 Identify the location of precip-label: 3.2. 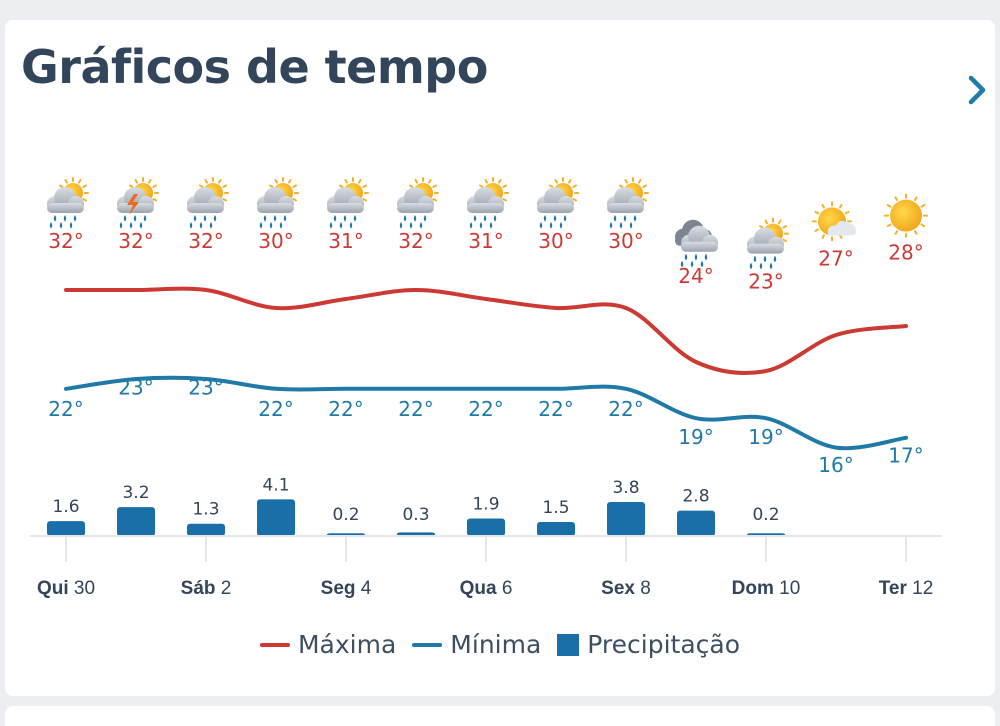
(135, 493).